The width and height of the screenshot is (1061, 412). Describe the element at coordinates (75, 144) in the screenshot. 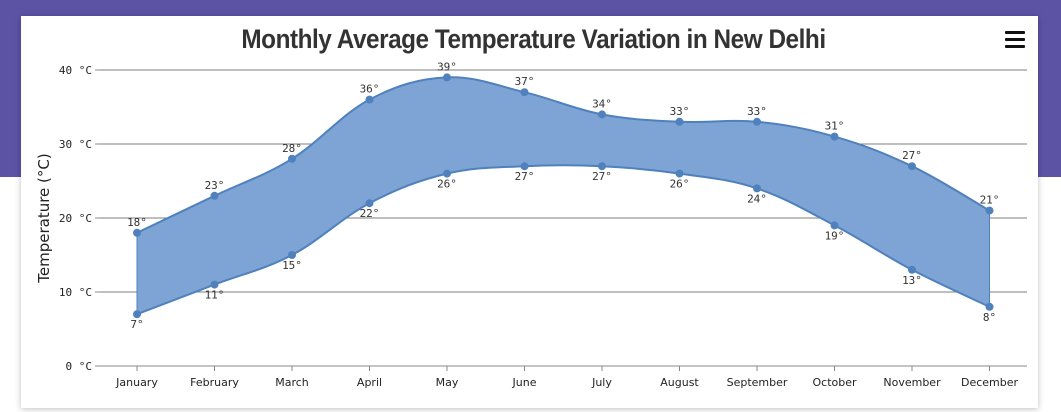

I see `y-tick-label: 30 °C` at that location.